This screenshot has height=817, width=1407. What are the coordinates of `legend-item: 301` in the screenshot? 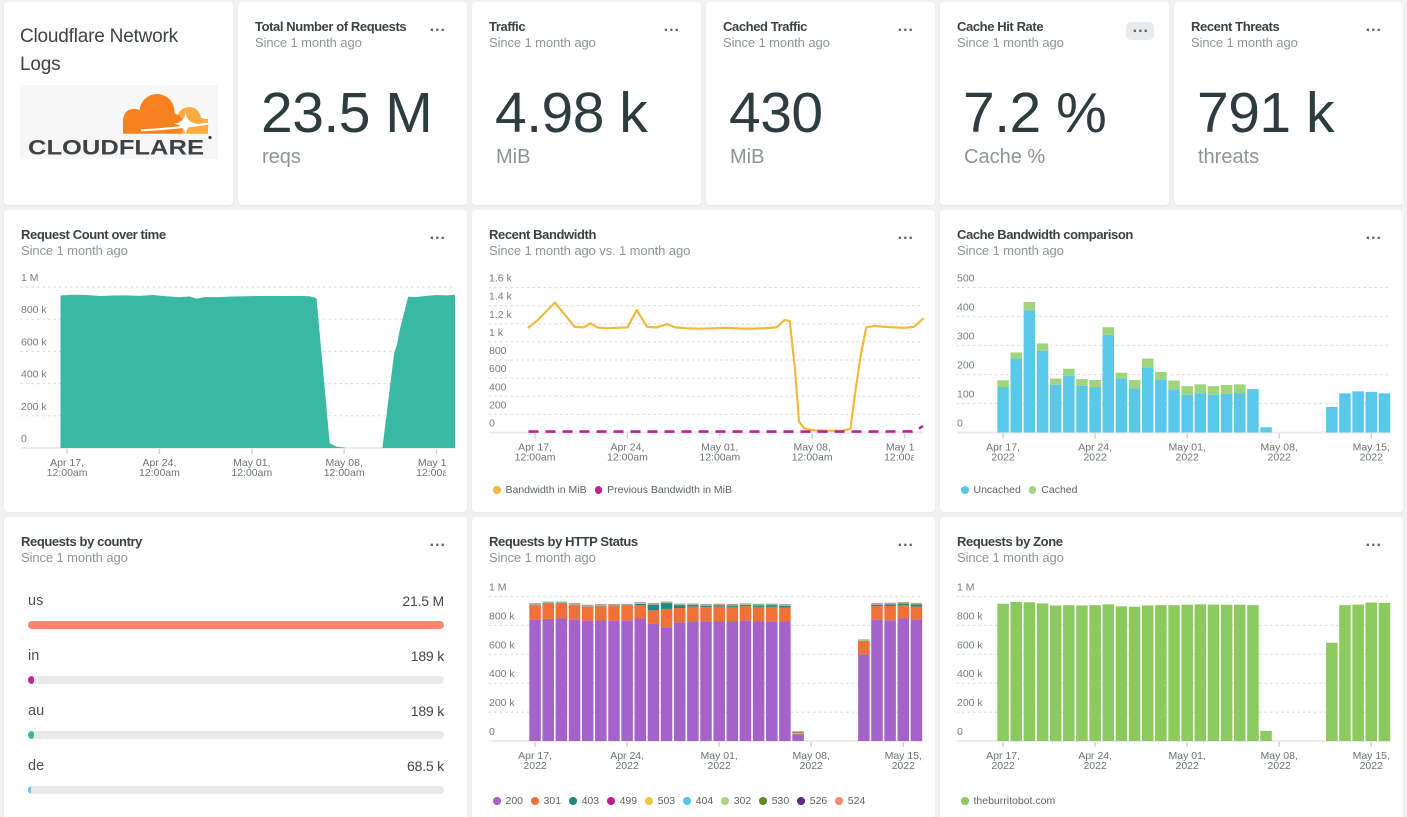 It's located at (546, 801).